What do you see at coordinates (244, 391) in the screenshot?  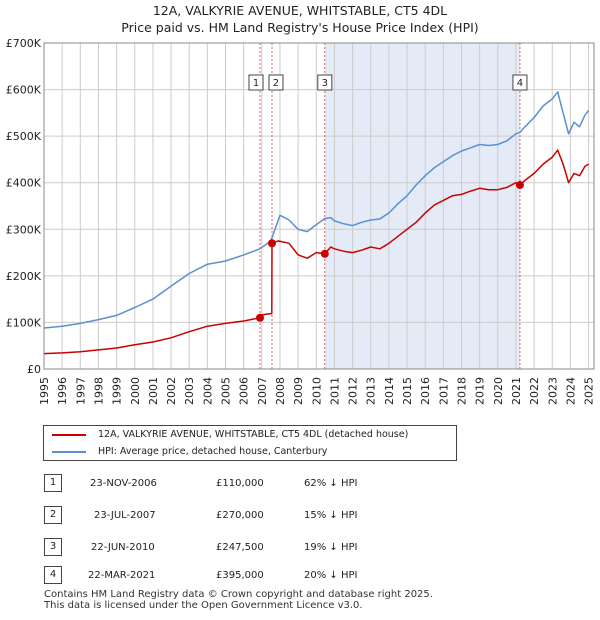 I see `x-tick-label: 2006` at bounding box center [244, 391].